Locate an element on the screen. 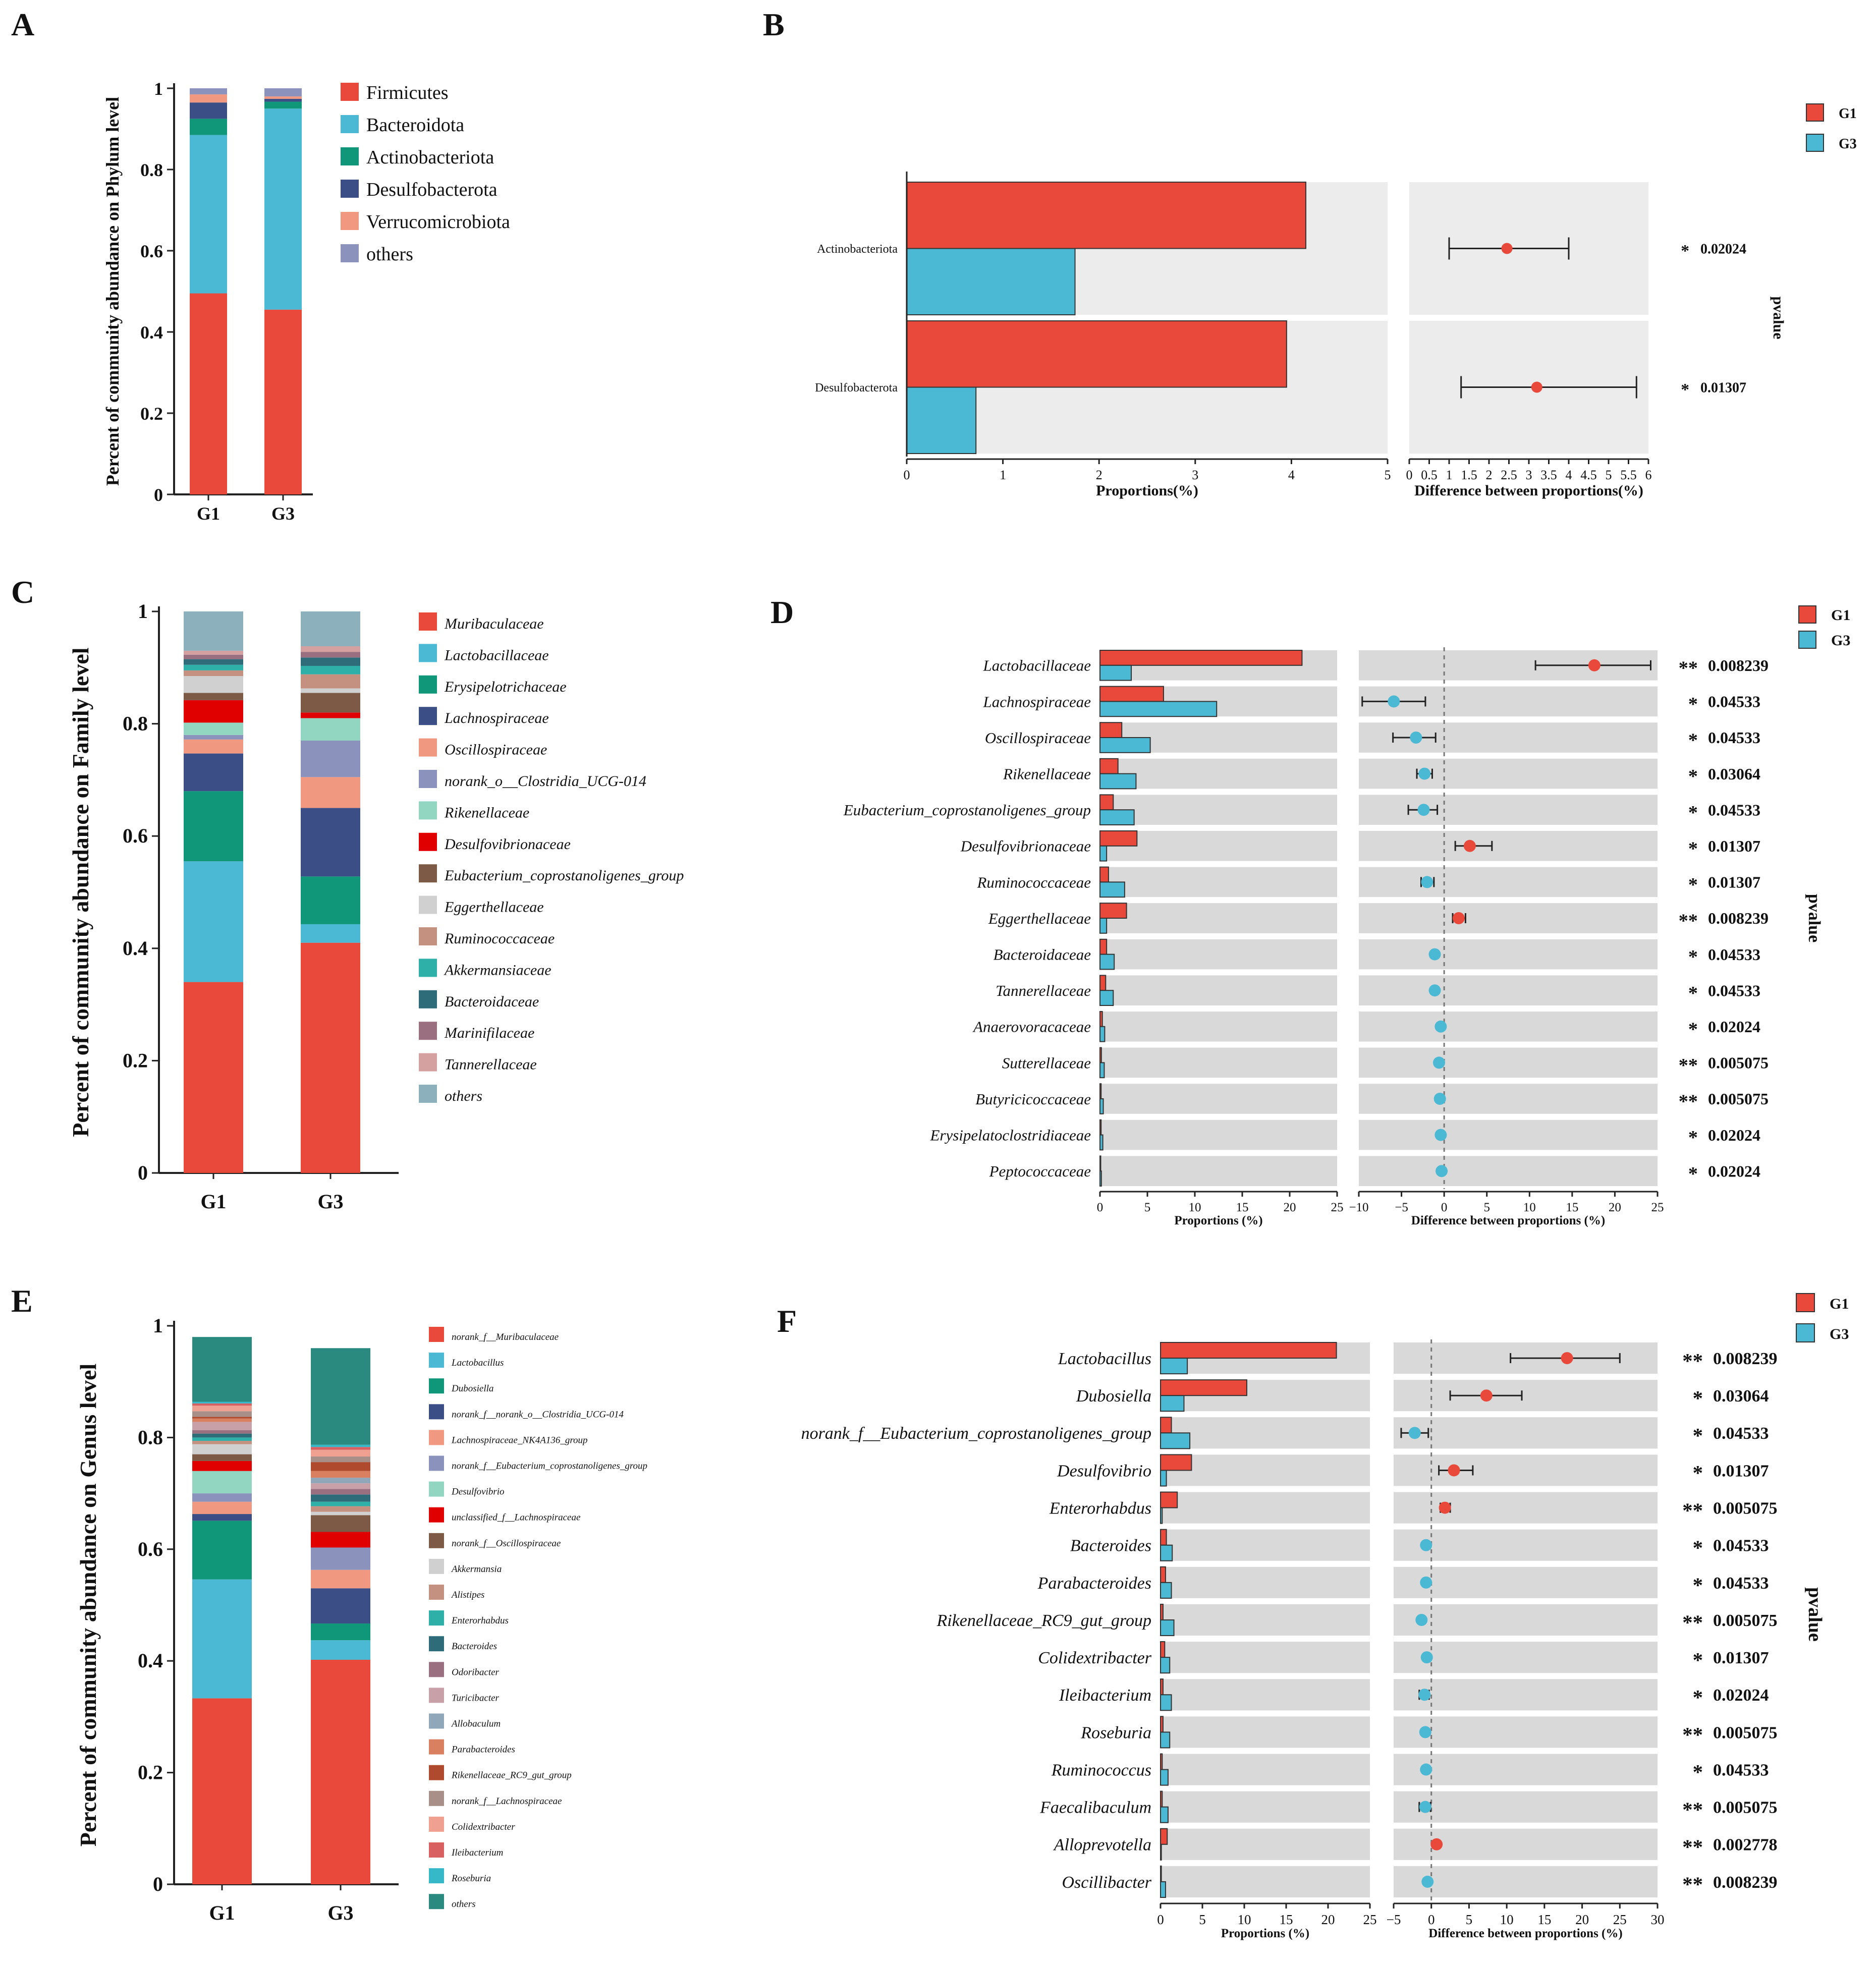 The height and width of the screenshot is (1964, 1876). pvalue-axis-title: pvalue is located at coordinates (1778, 317).